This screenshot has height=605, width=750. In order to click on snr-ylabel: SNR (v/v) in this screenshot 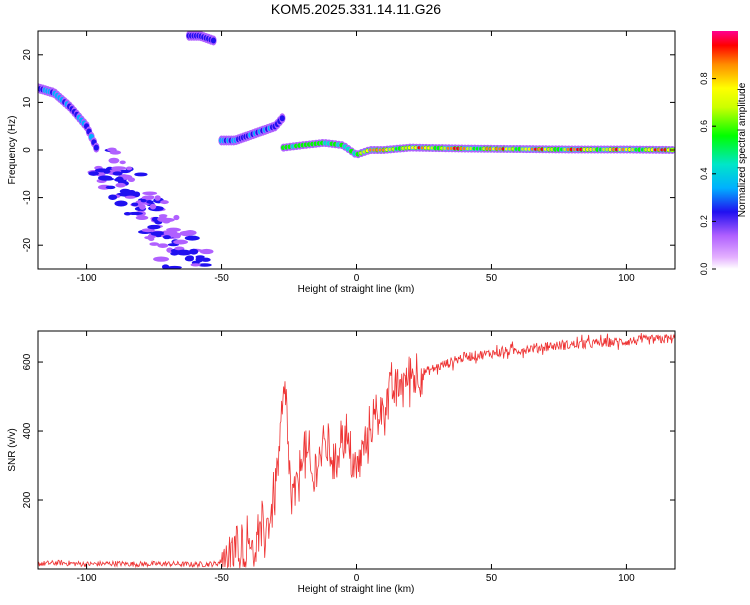, I will do `click(12, 449)`.